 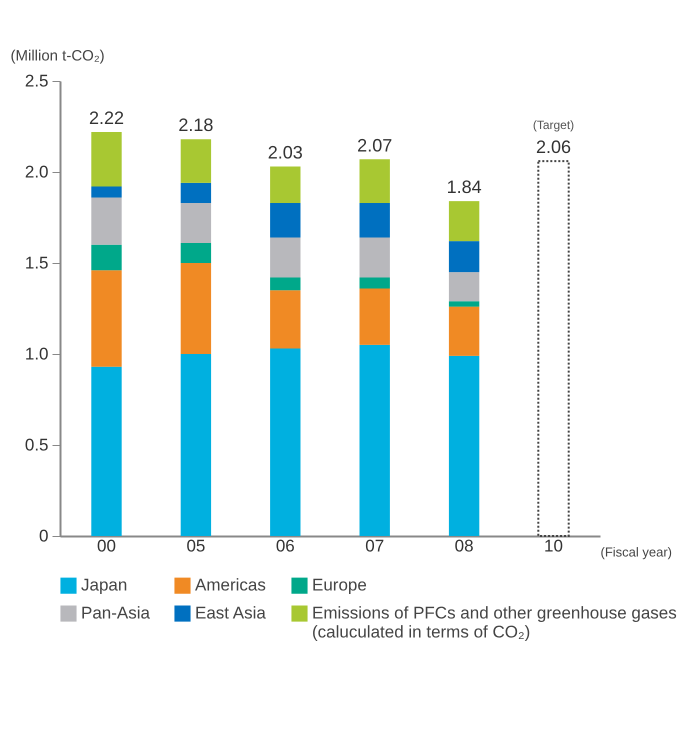 What do you see at coordinates (116, 613) in the screenshot?
I see `legend-label: Pan-Asia` at bounding box center [116, 613].